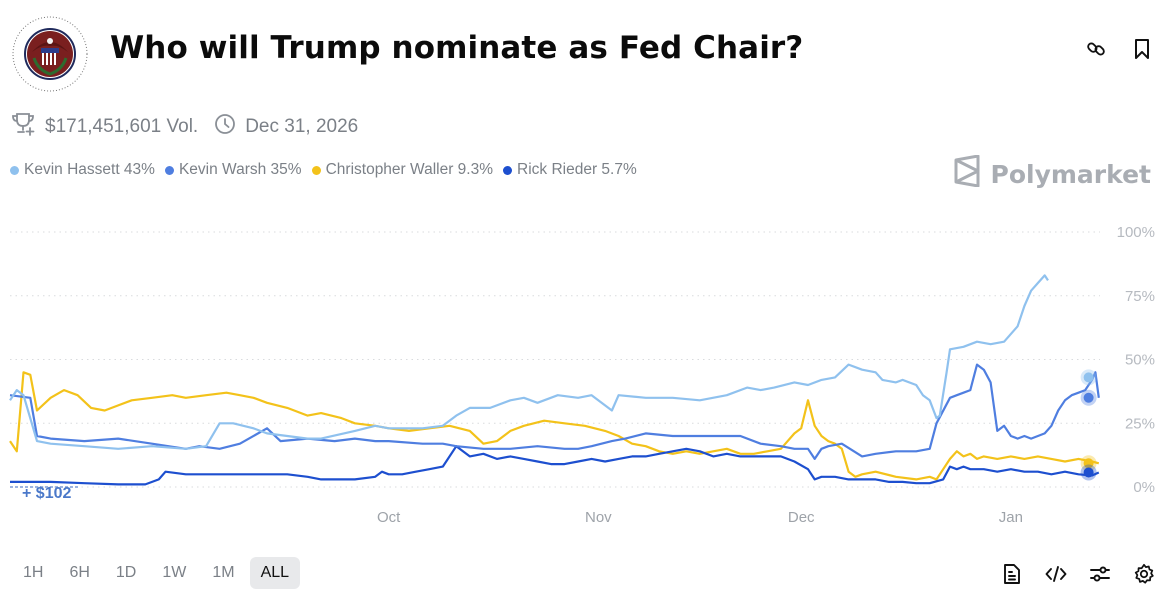 This screenshot has height=602, width=1173. Describe the element at coordinates (1088, 397) in the screenshot. I see `end-marker-kevin-warsh` at that location.